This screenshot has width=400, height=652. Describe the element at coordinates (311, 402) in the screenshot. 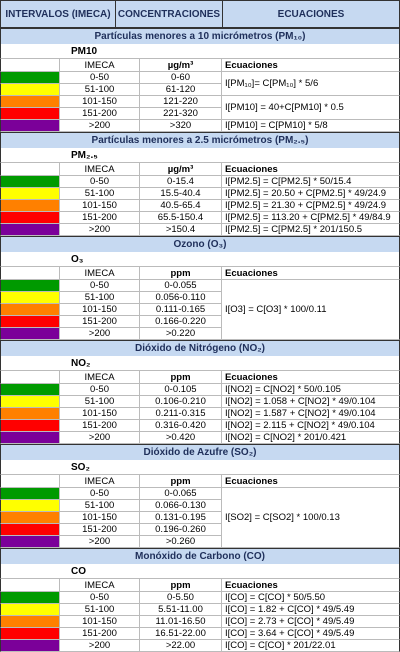

I see `equation: I[NO2] = 1.058 + C[NO2] * 49/0.104` at that location.